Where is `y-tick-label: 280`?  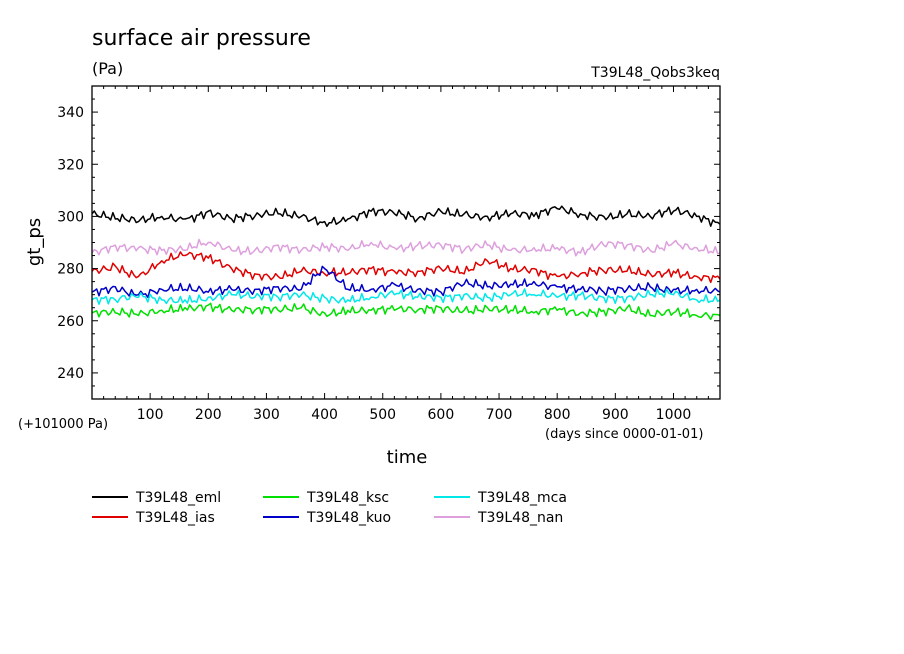
y-tick-label: 280 is located at coordinates (70, 270).